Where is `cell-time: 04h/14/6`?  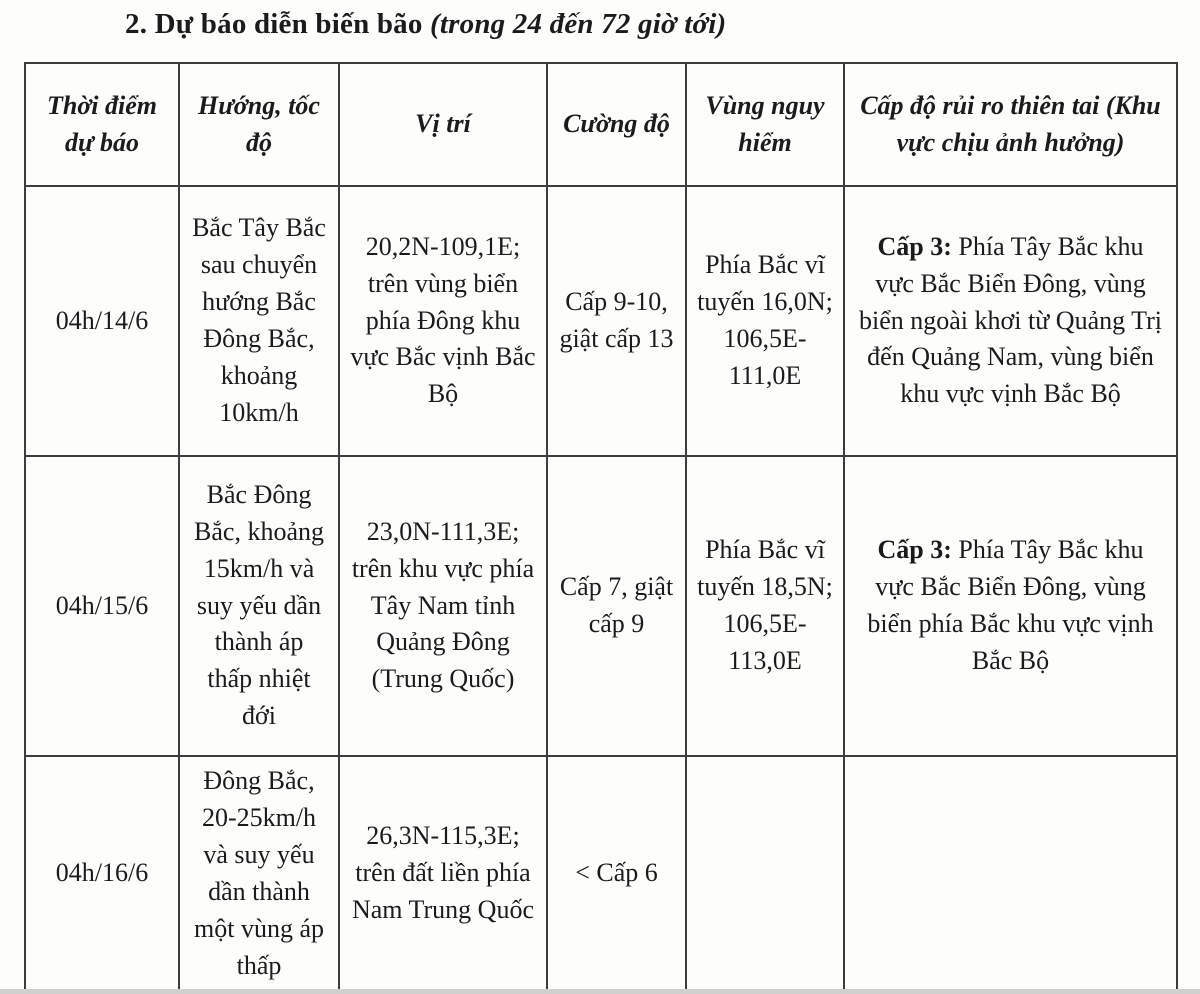 cell-time: 04h/14/6 is located at coordinates (102, 321).